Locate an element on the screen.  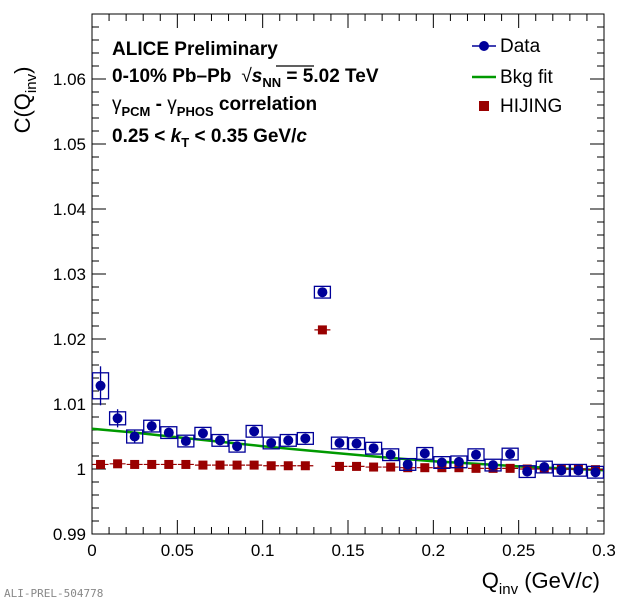
y-tick-label: 1.05 is located at coordinates (69, 144).